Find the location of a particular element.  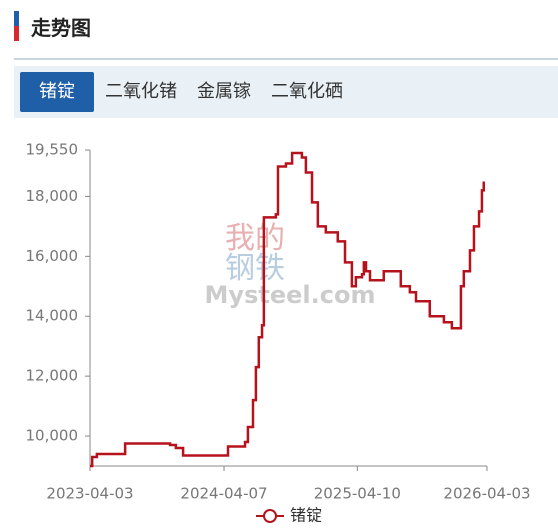

y-tick-label: 10,000 is located at coordinates (52, 436).